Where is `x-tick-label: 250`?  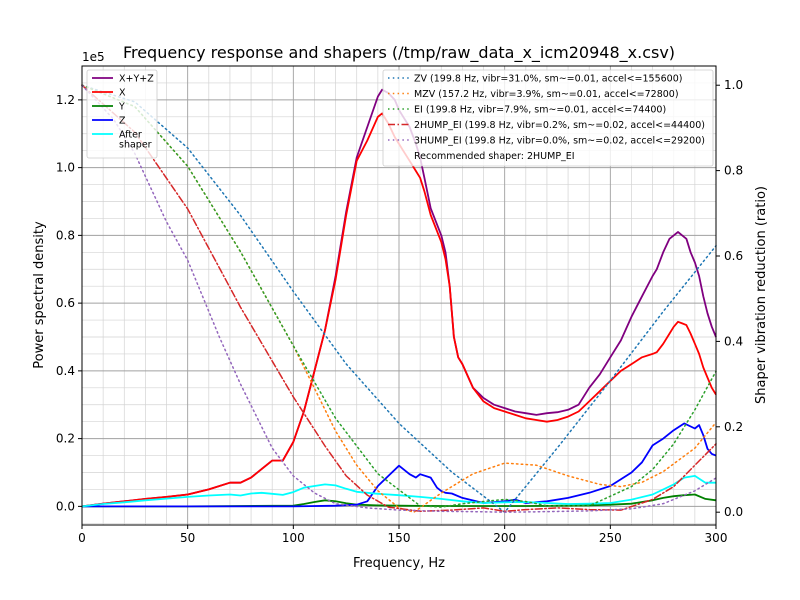 x-tick-label: 250 is located at coordinates (610, 538).